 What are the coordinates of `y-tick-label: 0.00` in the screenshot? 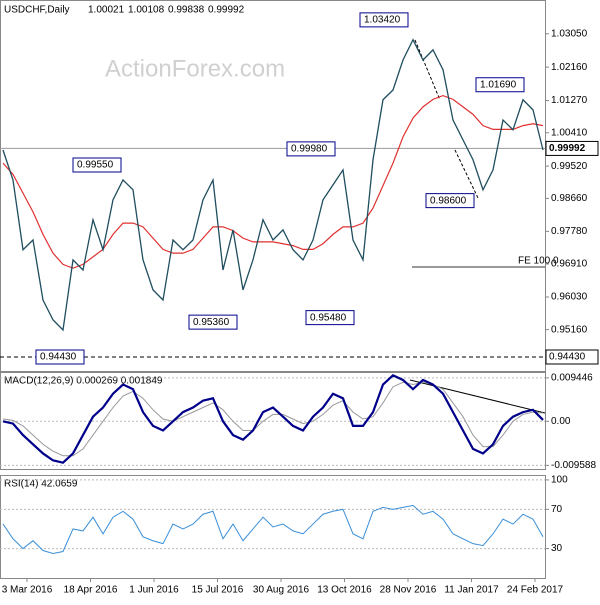 It's located at (561, 421).